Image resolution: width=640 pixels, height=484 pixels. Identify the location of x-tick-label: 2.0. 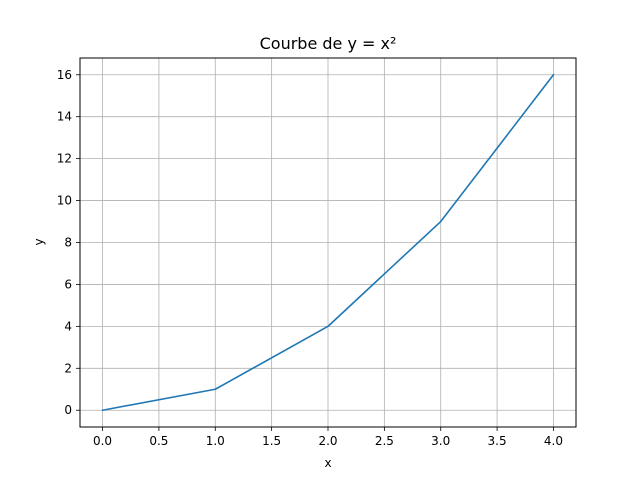
(327, 441).